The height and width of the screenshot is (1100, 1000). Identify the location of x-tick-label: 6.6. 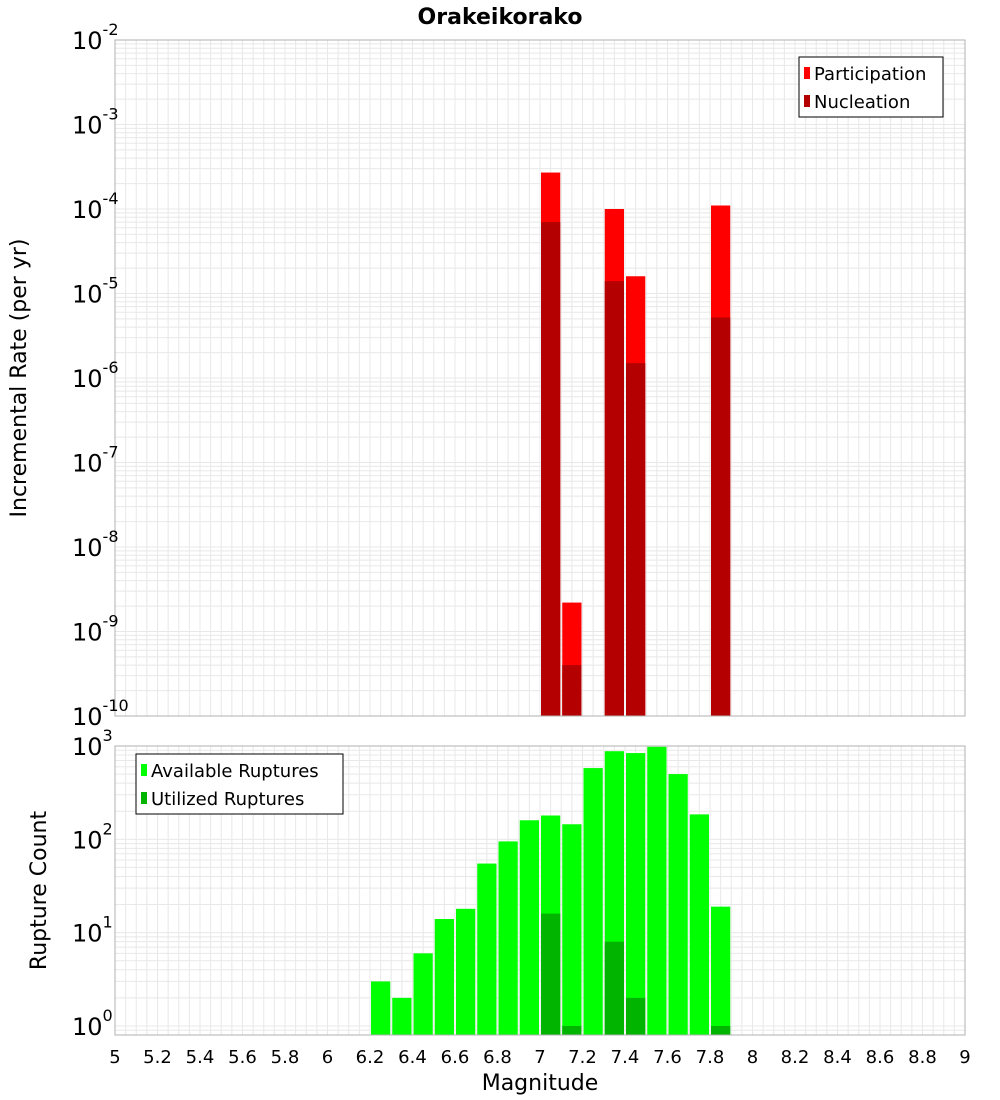
(455, 1057).